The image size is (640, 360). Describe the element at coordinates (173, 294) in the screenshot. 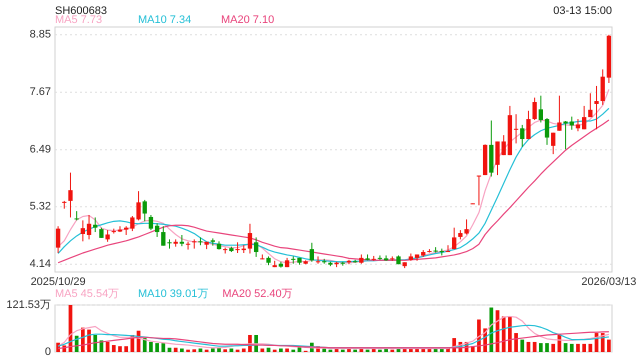

I see `text: MA10 39.01万` at that location.